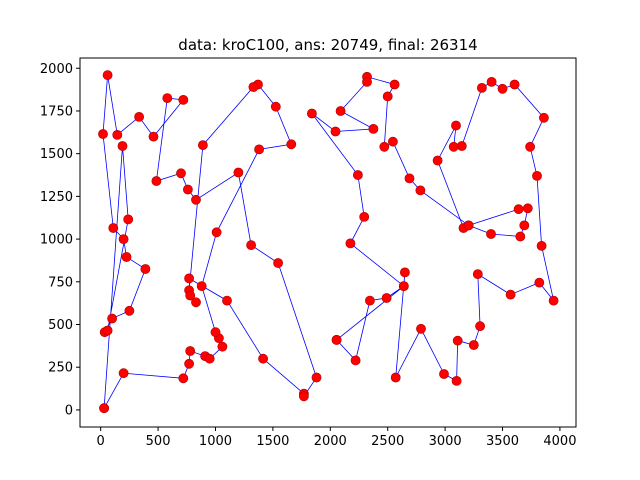 The image size is (640, 480). I want to click on y-tick-label: 1750, so click(56, 111).